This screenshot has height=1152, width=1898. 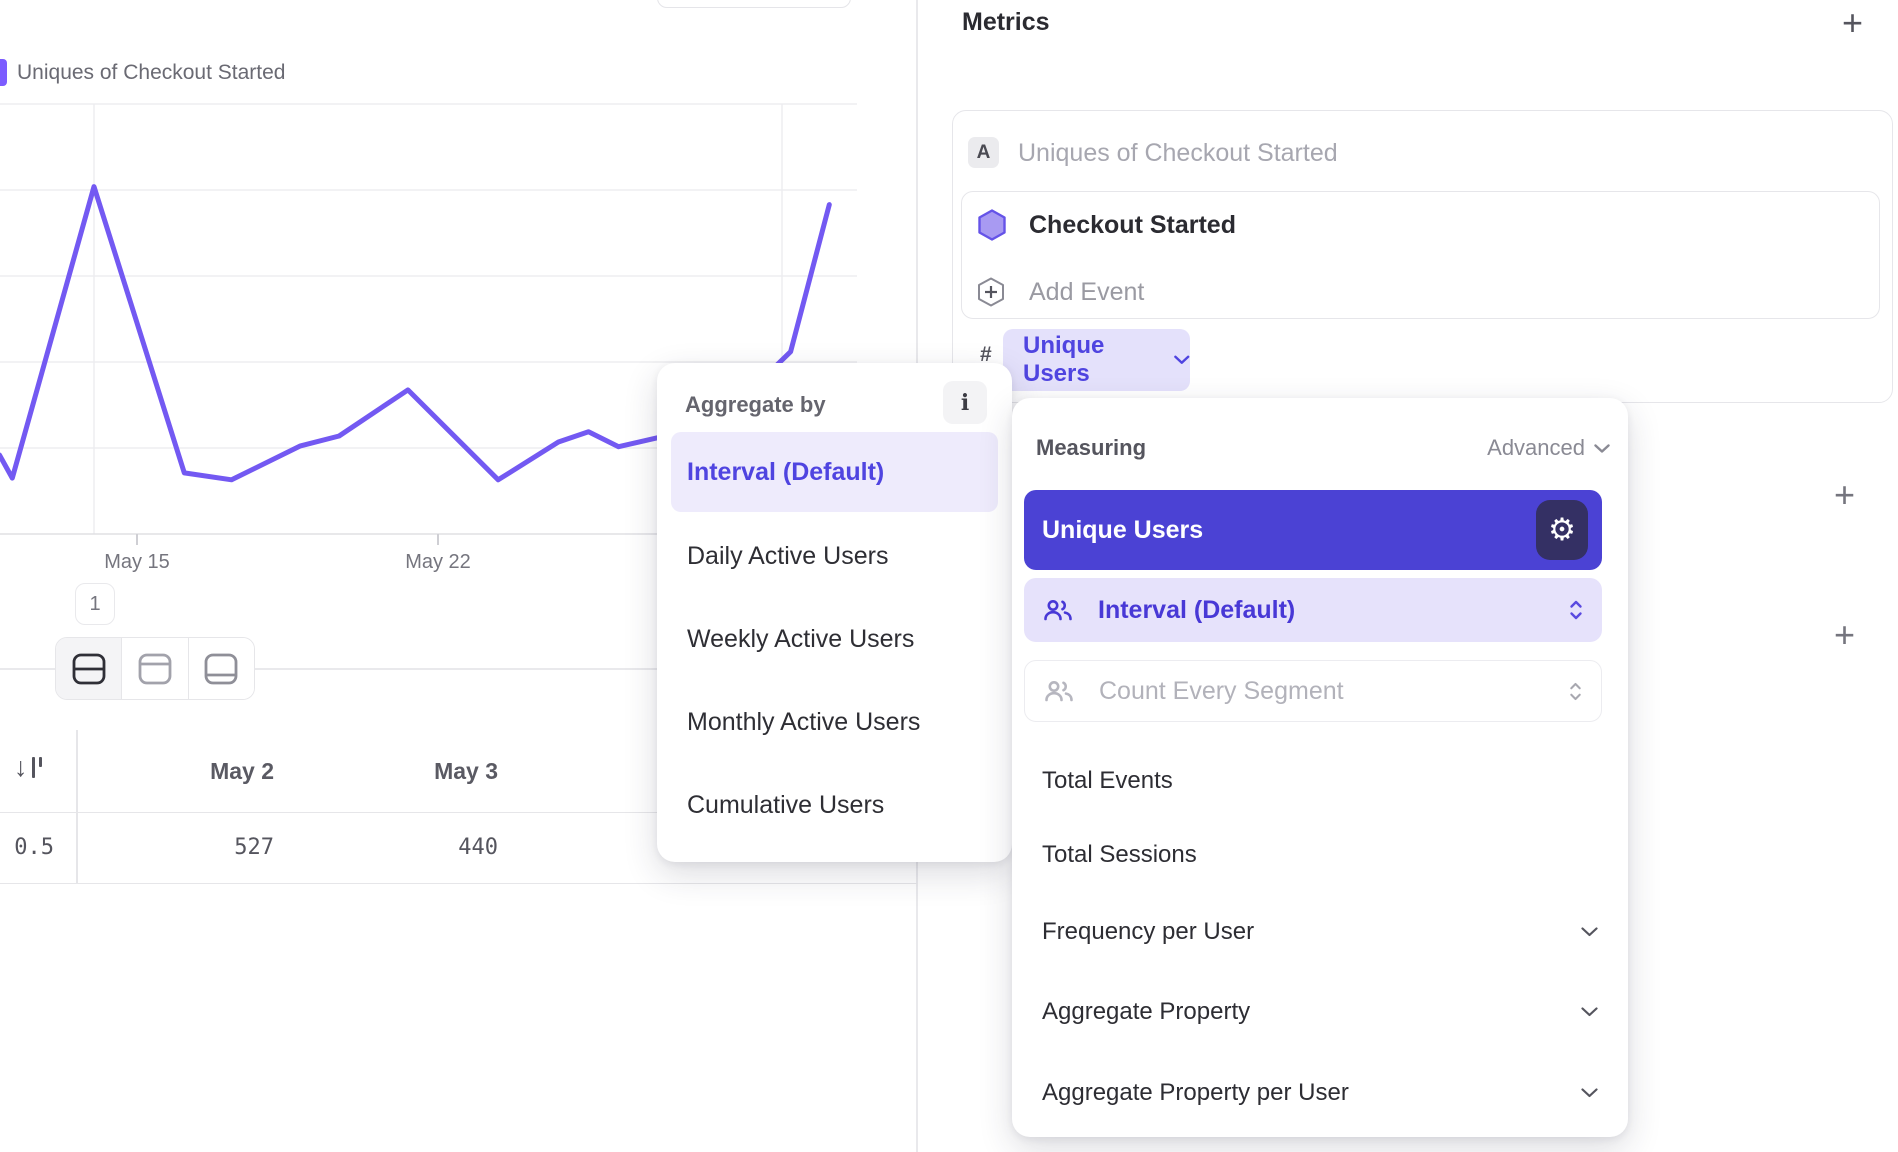 I want to click on event-hexagon-icon, so click(x=992, y=225).